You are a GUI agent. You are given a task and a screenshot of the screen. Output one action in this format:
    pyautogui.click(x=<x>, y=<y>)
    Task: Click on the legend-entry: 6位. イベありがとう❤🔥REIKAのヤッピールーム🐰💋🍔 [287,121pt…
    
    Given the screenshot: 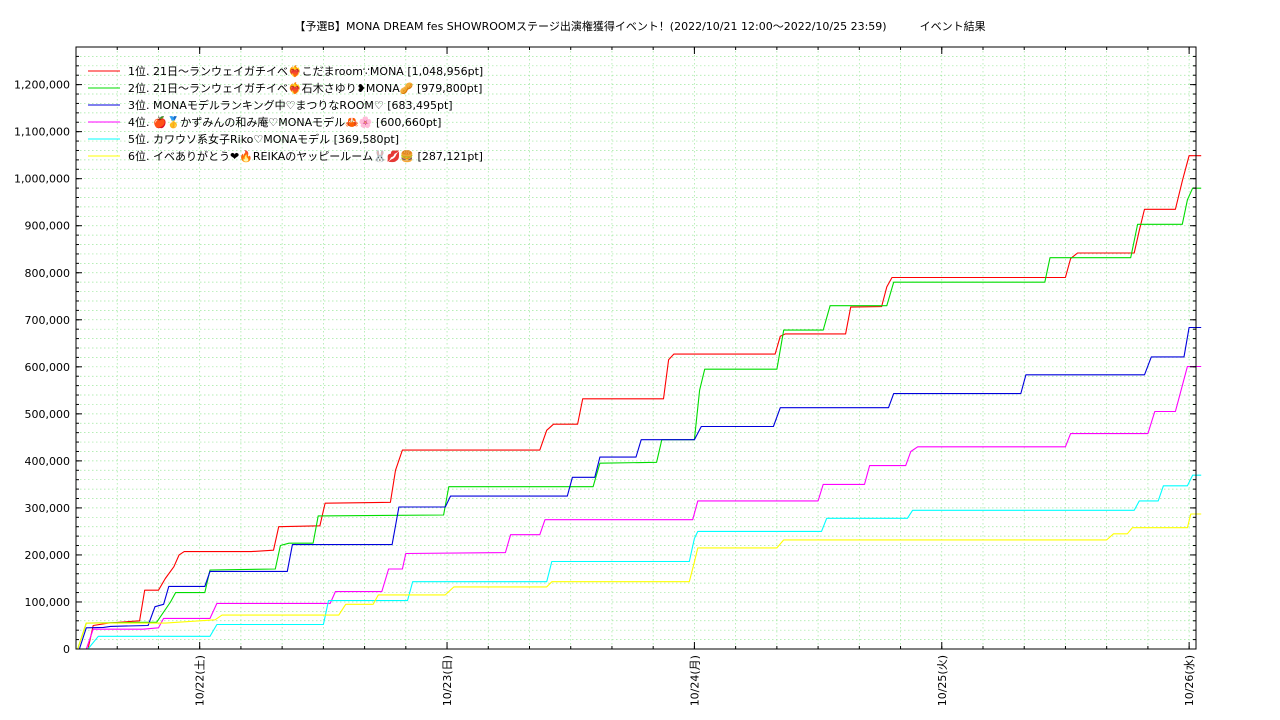 What is the action you would take?
    pyautogui.click(x=305, y=156)
    